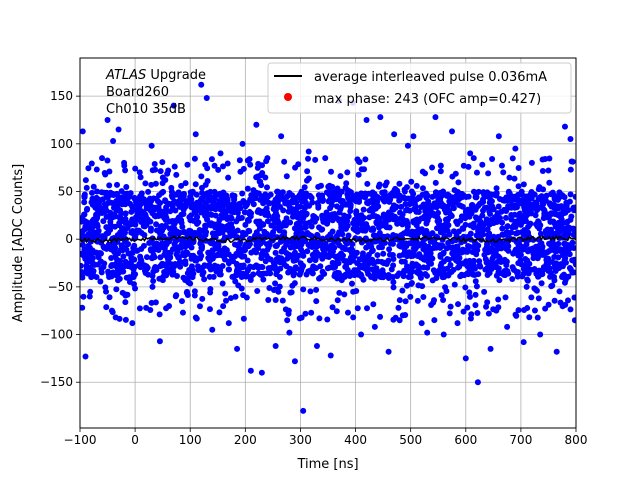 This screenshot has width=640, height=480. Describe the element at coordinates (410, 440) in the screenshot. I see `x-tick-label: 500` at that location.